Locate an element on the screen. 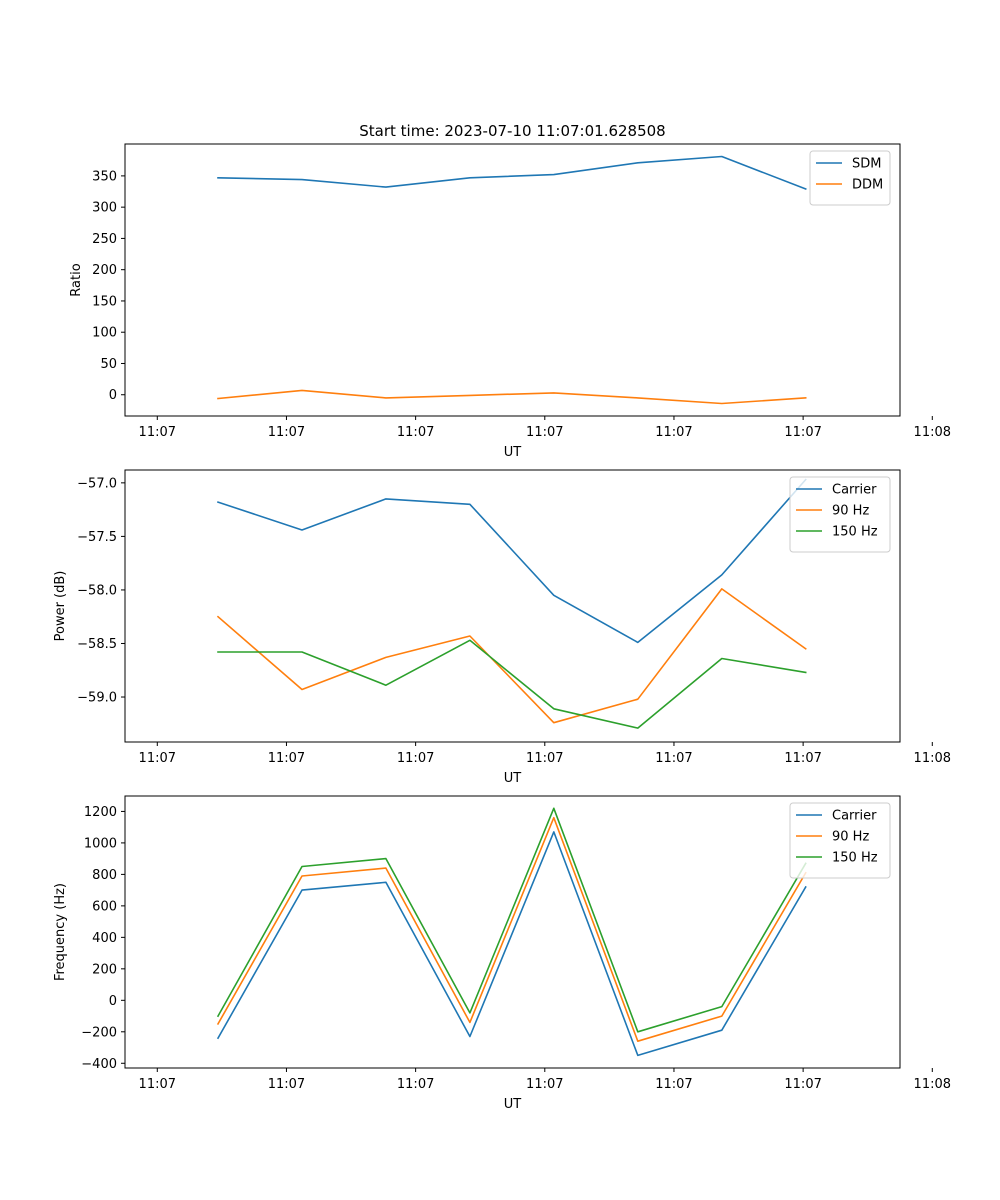  y-axis-label: Power (dB) is located at coordinates (60, 606).